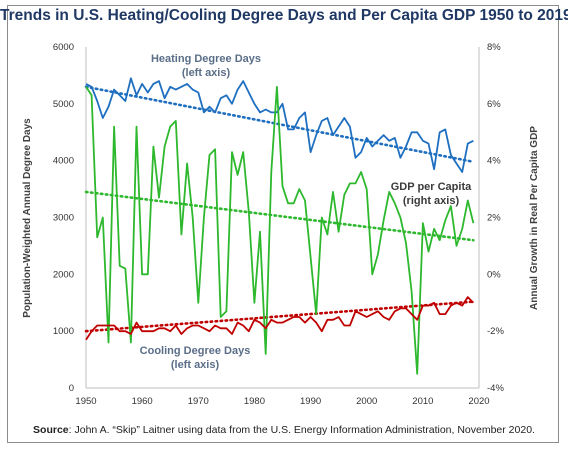 The width and height of the screenshot is (568, 450). I want to click on y-right-tick-label: 8%, so click(494, 47).